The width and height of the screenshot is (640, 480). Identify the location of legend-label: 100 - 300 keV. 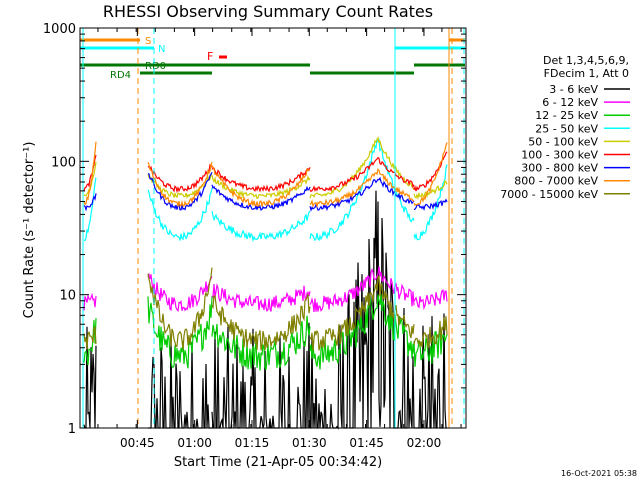
(559, 155).